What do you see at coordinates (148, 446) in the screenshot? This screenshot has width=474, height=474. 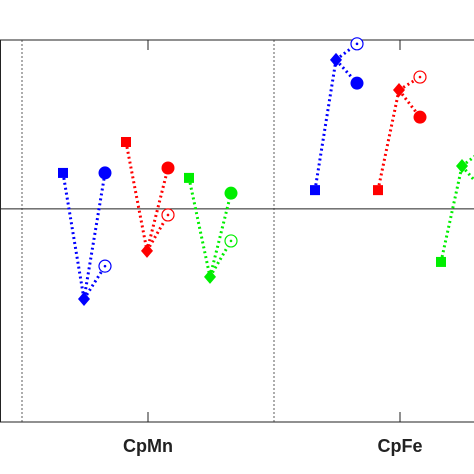 I see `x-tick-label: CpMn` at bounding box center [148, 446].